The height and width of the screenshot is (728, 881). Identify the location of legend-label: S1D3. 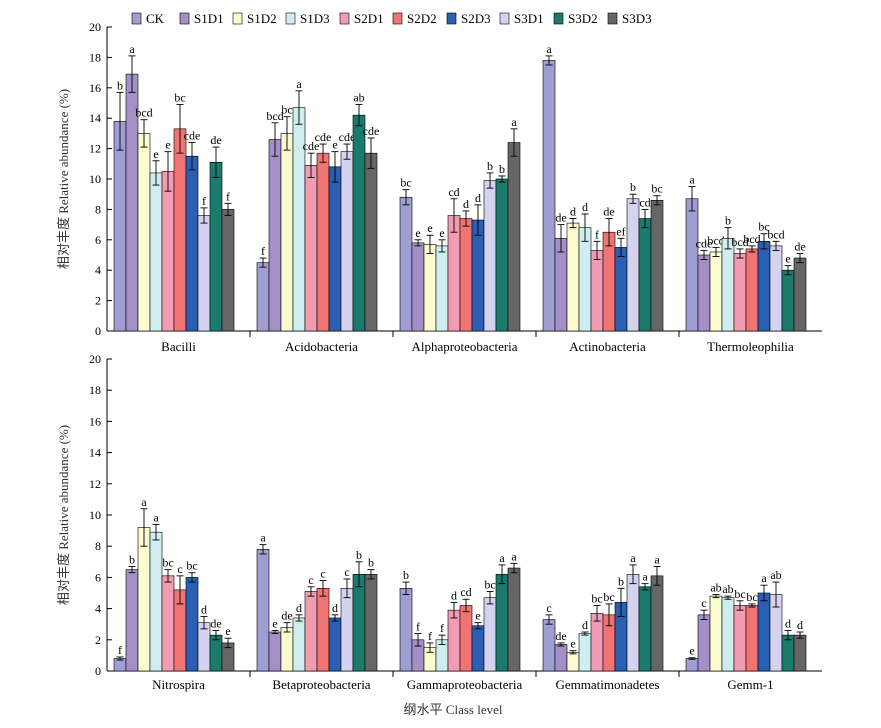
(315, 18).